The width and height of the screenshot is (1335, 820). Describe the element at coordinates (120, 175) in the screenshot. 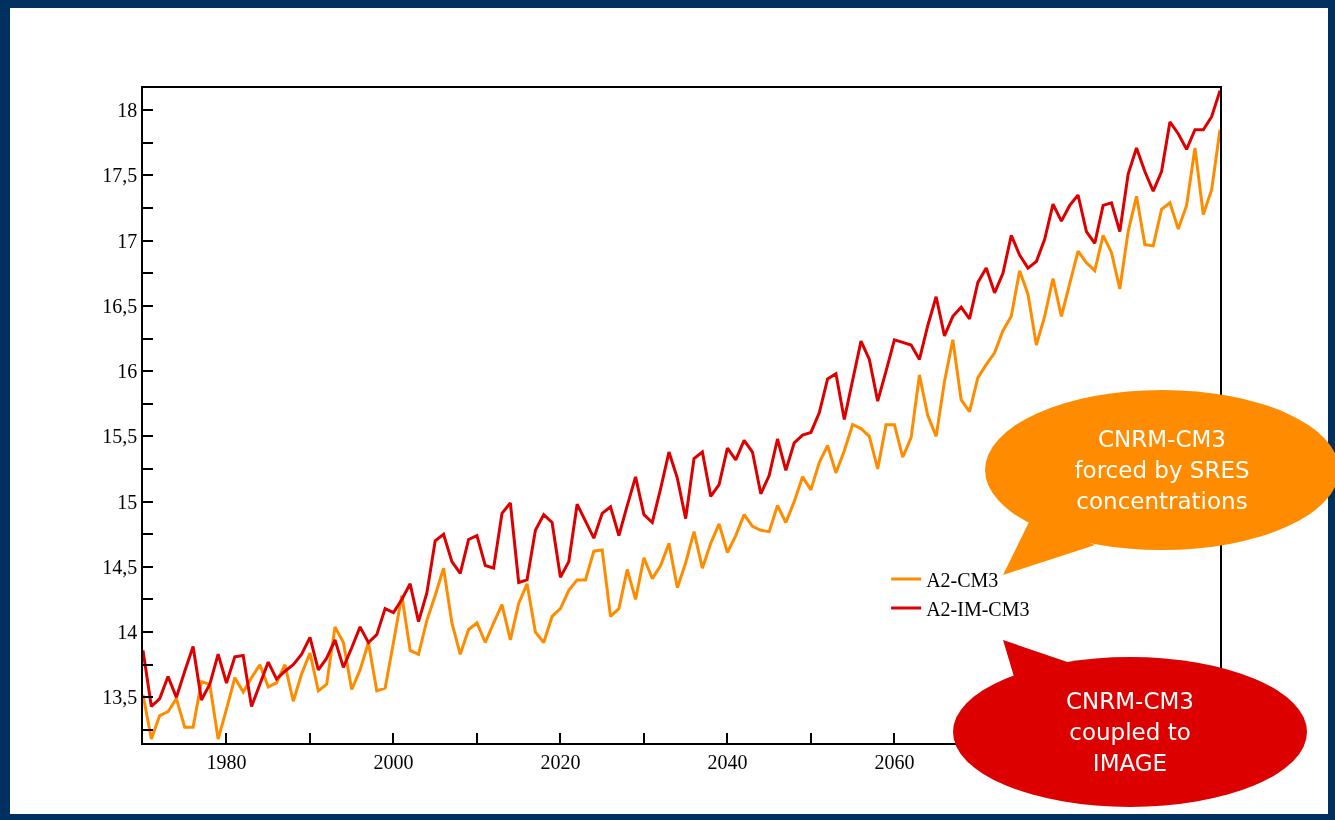

I see `y-tick-label: 17,5` at that location.